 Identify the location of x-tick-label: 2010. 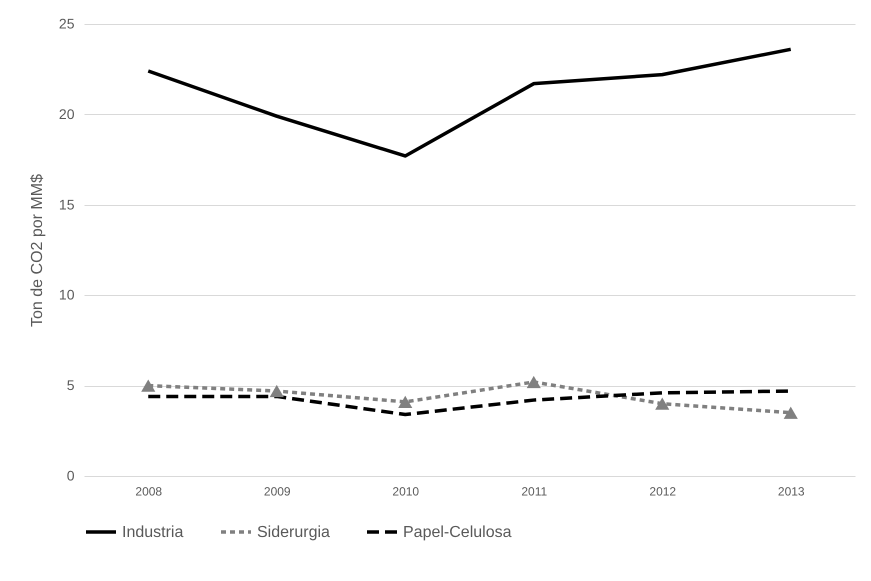
(406, 491).